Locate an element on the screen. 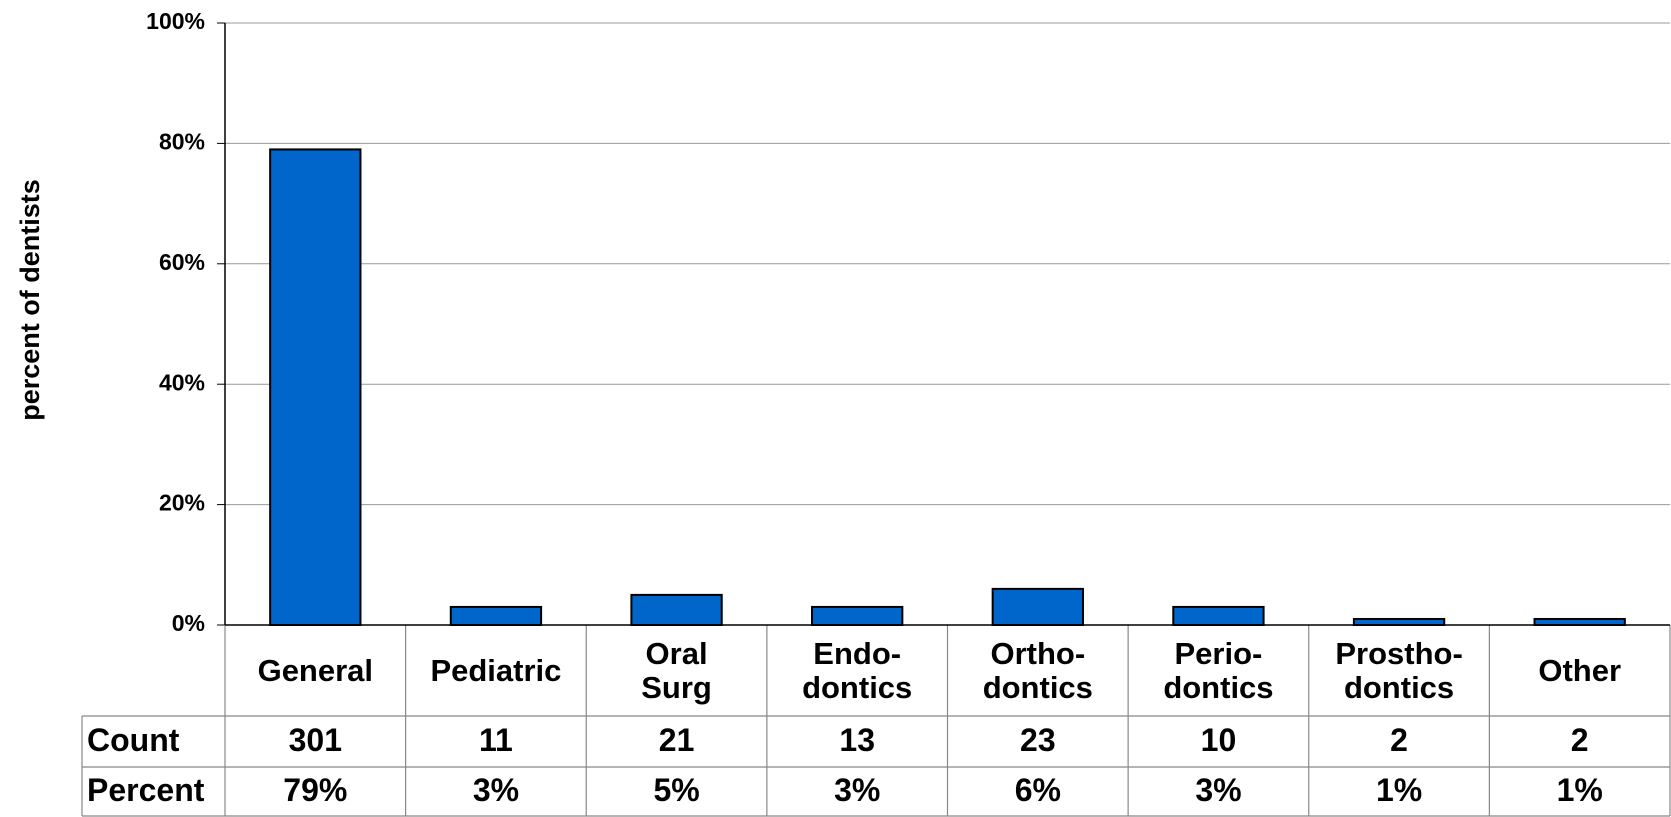  x-tick-label: Endo- dontics is located at coordinates (857, 670).